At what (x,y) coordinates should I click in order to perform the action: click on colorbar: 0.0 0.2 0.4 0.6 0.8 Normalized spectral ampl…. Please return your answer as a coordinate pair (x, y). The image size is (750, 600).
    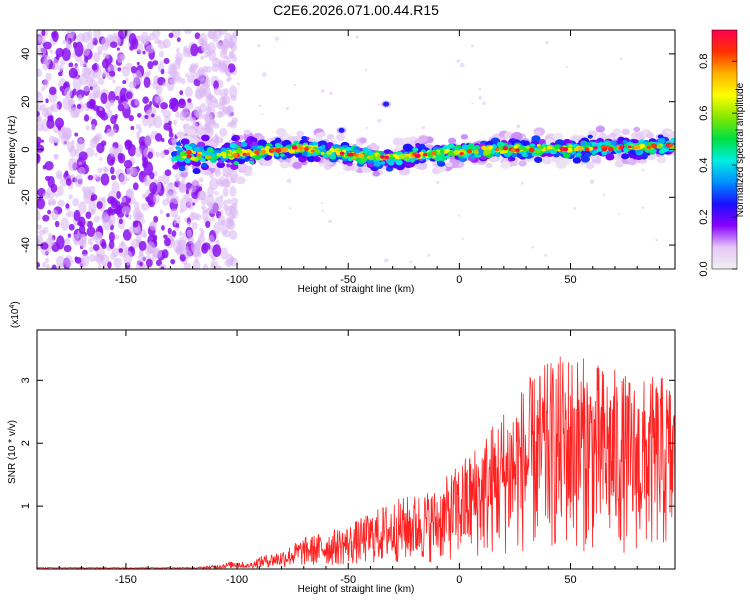
    Looking at the image, I should click on (722, 153).